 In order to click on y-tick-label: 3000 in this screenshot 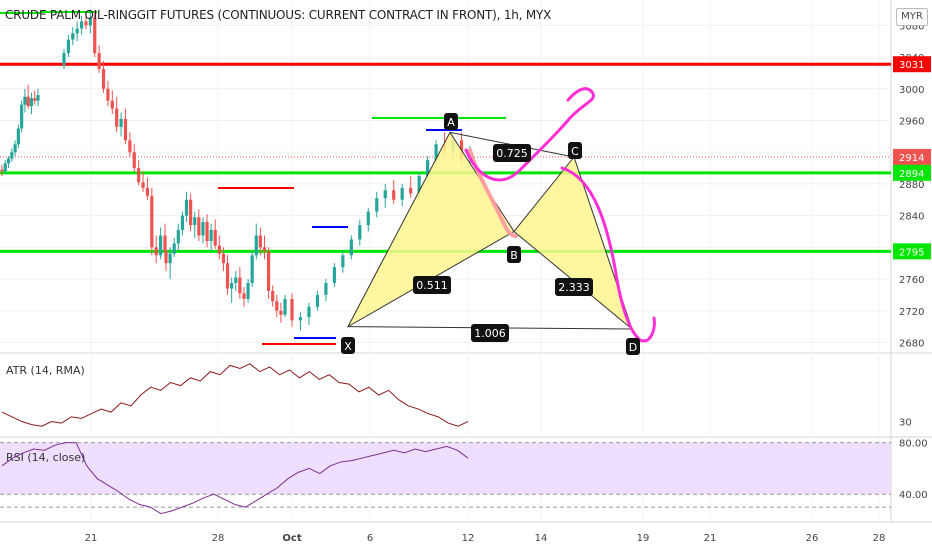, I will do `click(911, 90)`.